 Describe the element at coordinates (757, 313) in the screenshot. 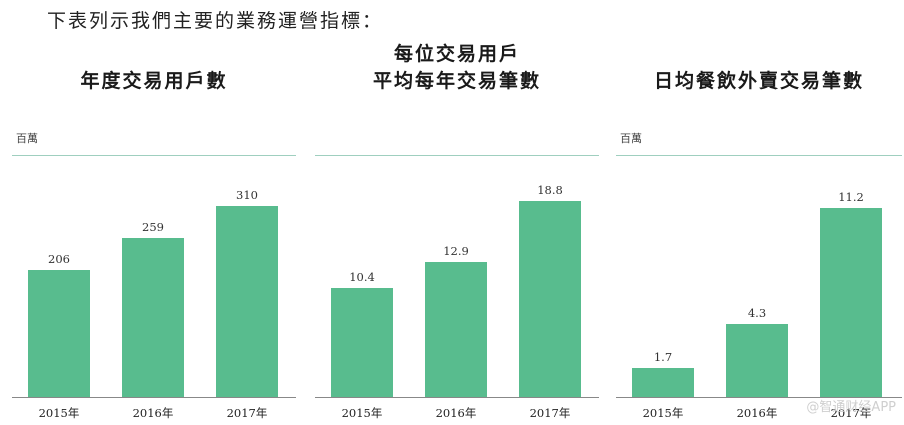

I see `data-label-2: 4.3` at that location.